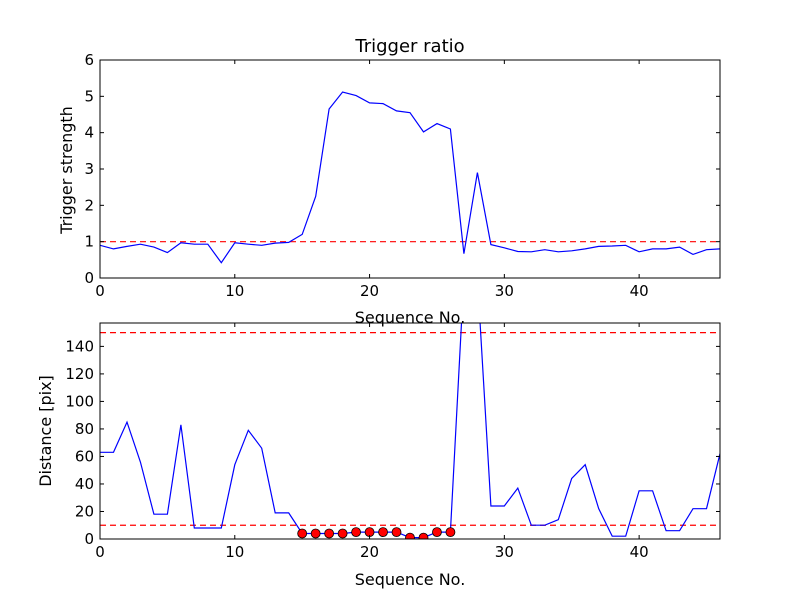 Image resolution: width=800 pixels, height=600 pixels. What do you see at coordinates (45, 431) in the screenshot?
I see `y-axis-label: Distance [pix]` at bounding box center [45, 431].